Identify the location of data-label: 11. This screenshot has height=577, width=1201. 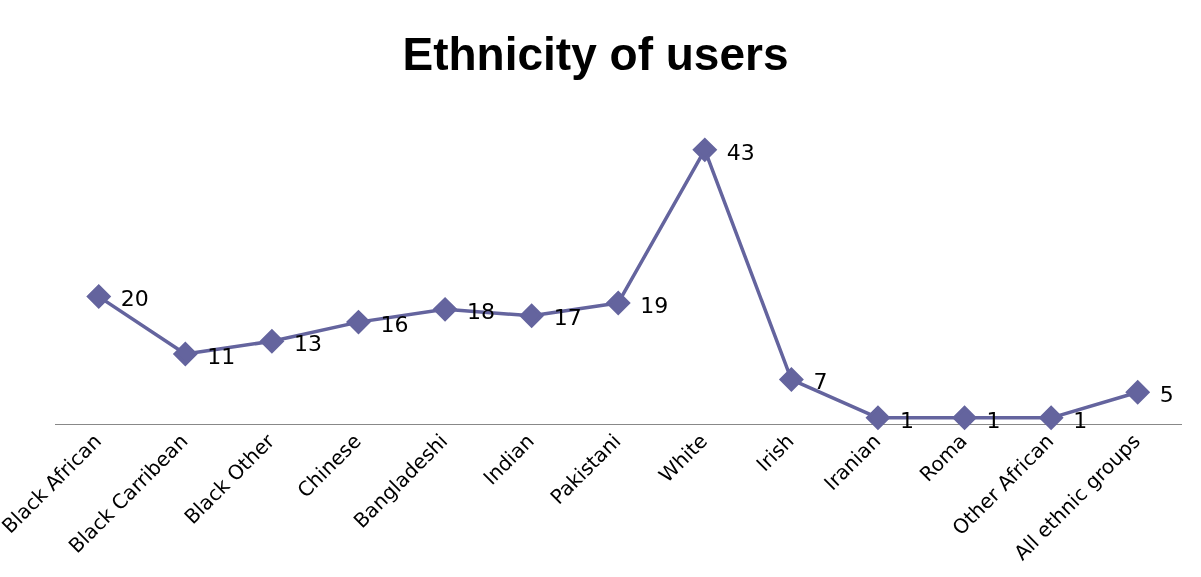
(221, 356).